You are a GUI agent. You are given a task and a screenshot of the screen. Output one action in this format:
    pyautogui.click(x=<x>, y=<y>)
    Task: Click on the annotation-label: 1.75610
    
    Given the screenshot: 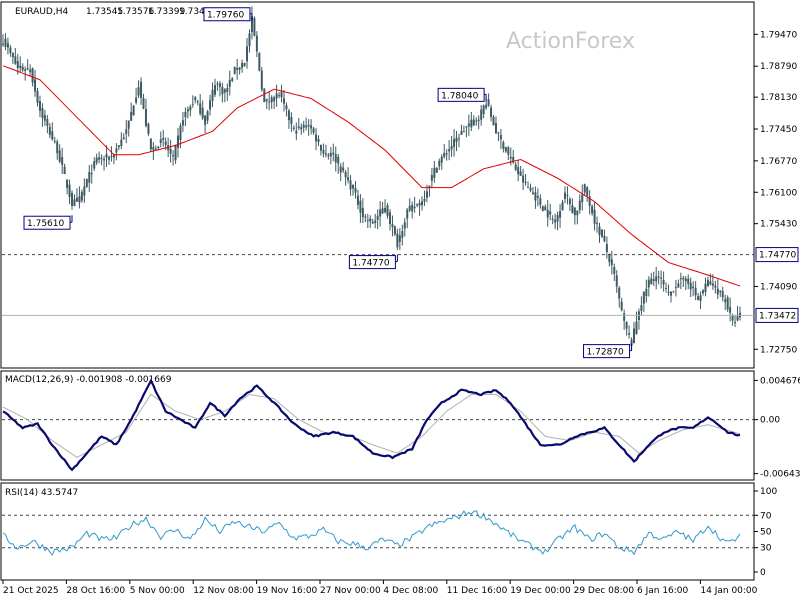 What is the action you would take?
    pyautogui.click(x=45, y=224)
    